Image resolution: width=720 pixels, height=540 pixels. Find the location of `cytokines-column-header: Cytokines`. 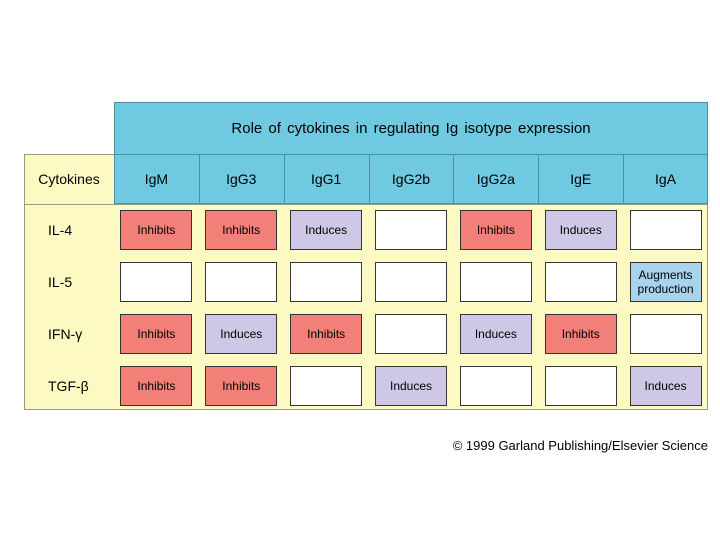

cytokines-column-header: Cytokines is located at coordinates (69, 179).